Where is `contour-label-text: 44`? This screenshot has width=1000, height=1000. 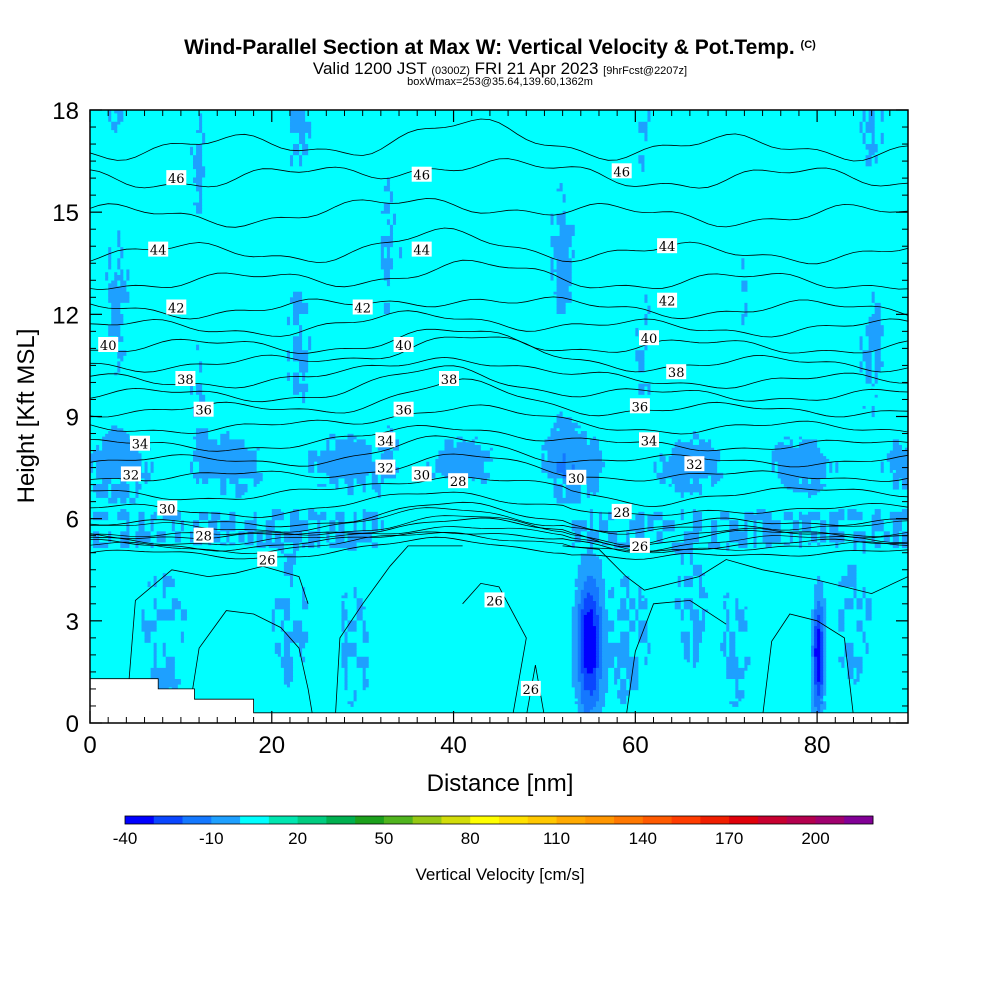
contour-label-text: 44 is located at coordinates (158, 251).